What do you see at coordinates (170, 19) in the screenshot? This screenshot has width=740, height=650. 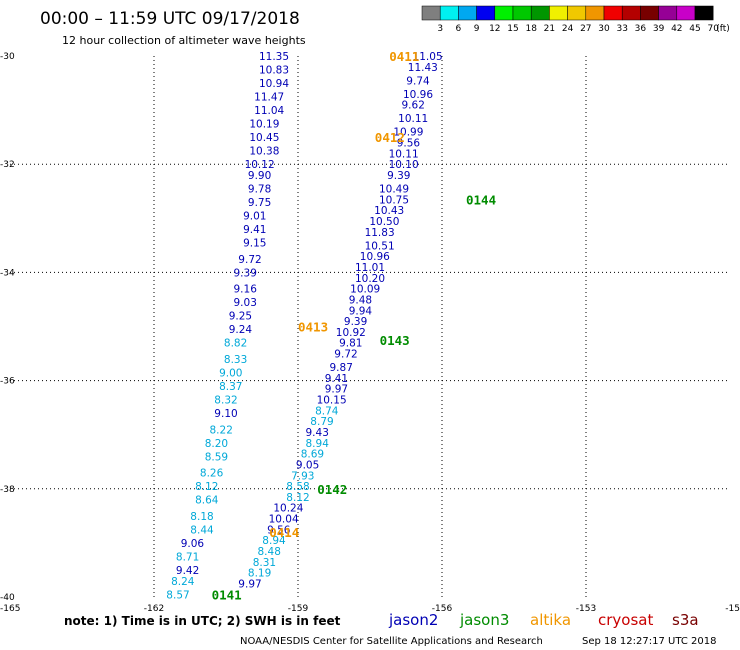 I see `chart-title: 00:00 – 11:59 UTC 09/17/2018` at bounding box center [170, 19].